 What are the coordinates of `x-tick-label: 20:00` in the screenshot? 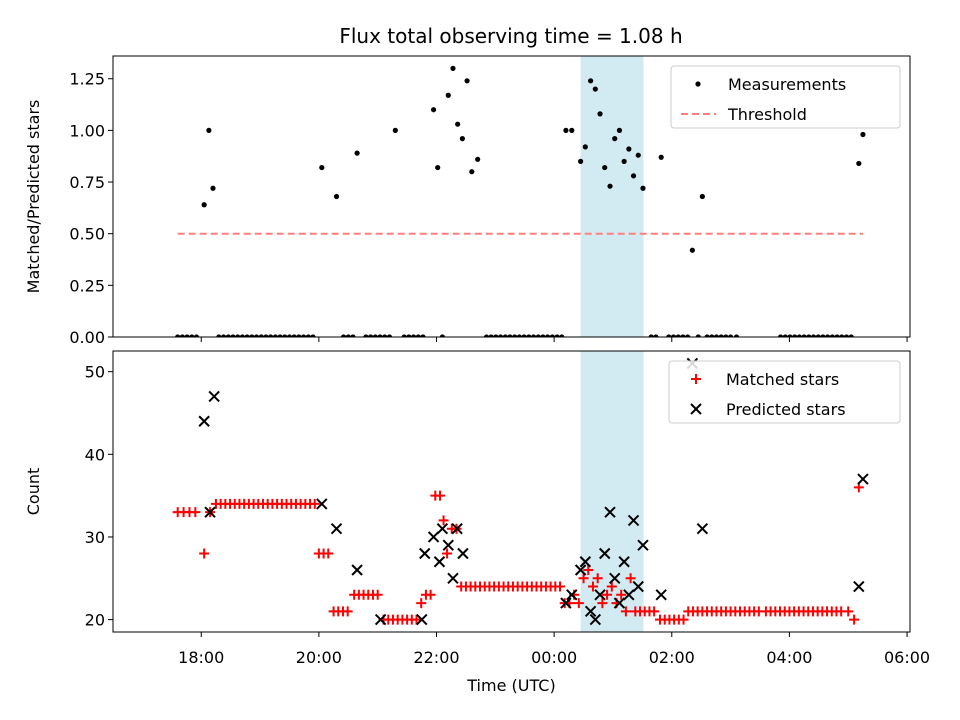 It's located at (319, 657).